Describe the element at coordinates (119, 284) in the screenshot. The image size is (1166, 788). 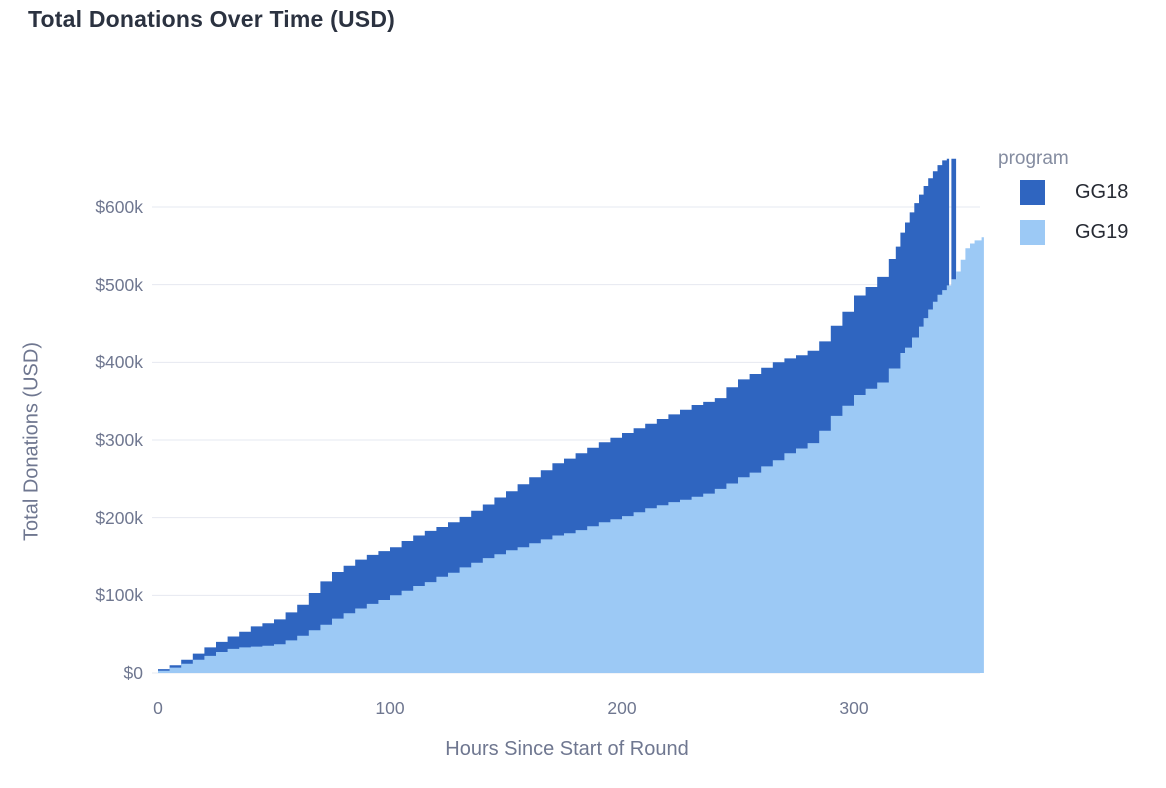
I see `y-tick-label: $500k` at that location.